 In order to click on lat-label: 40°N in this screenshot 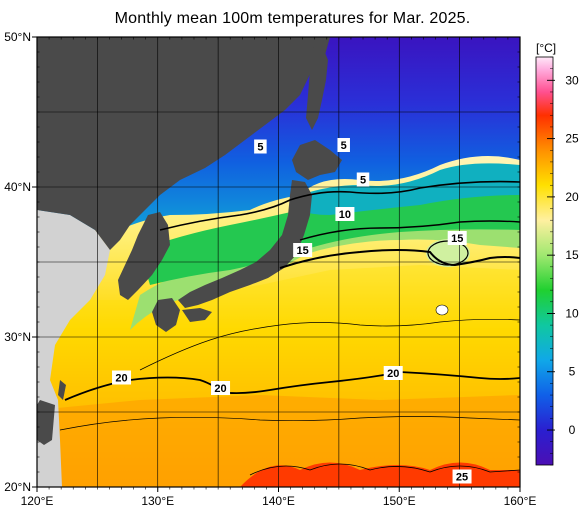, I will do `click(17, 187)`.